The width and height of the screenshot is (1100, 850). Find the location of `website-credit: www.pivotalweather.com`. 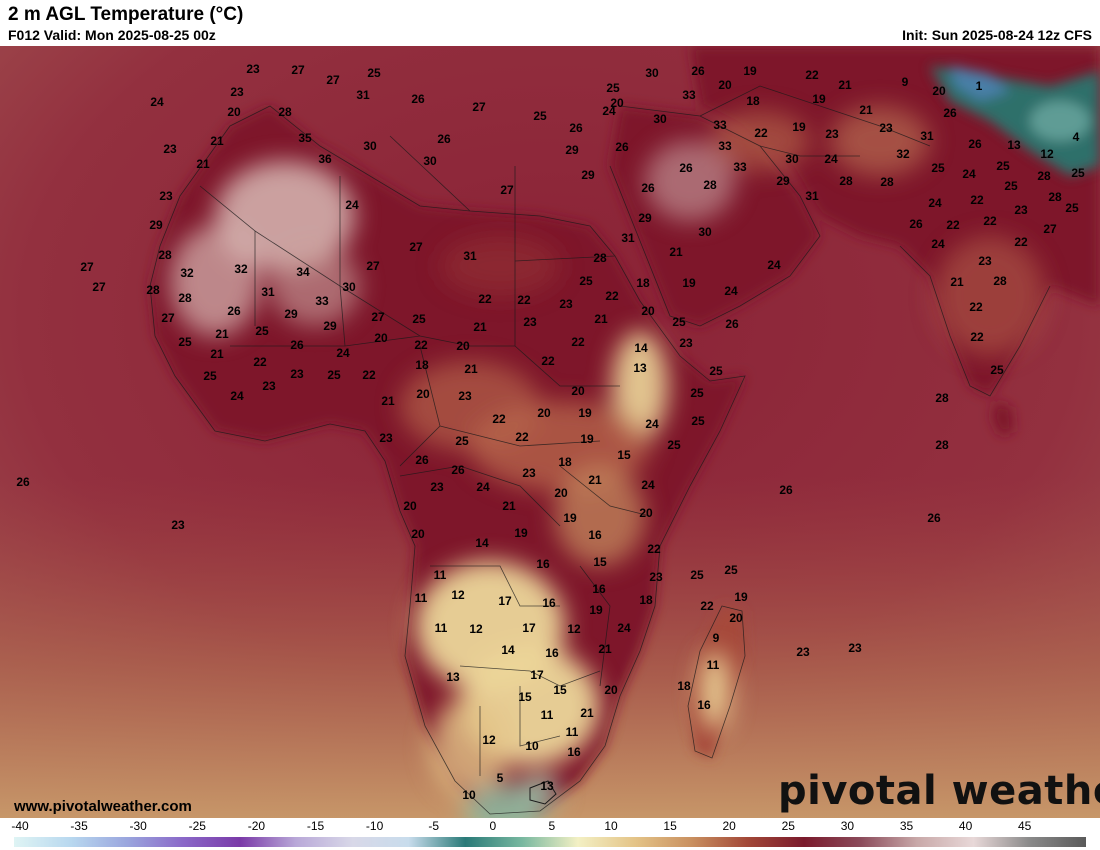

website-credit: www.pivotalweather.com is located at coordinates (103, 806).